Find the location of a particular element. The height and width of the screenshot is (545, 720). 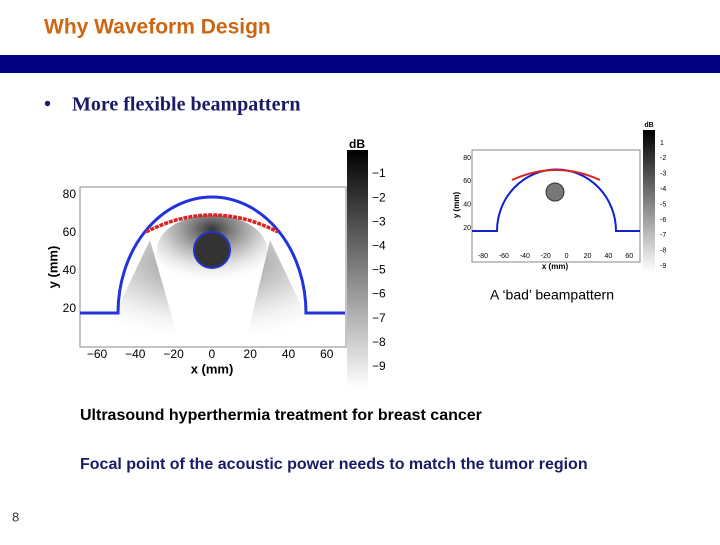

page-number: 8 is located at coordinates (15, 516).